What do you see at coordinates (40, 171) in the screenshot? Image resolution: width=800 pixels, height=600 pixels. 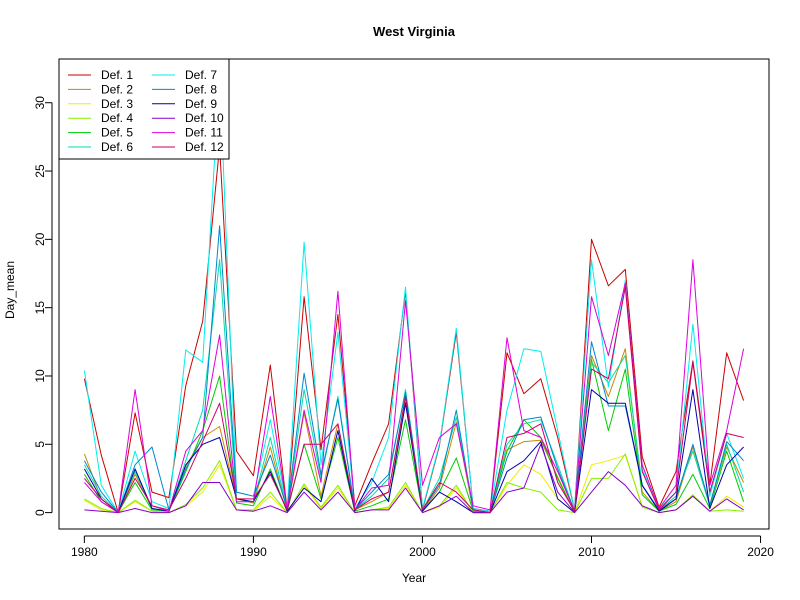 I see `y-tick-label: 25` at bounding box center [40, 171].